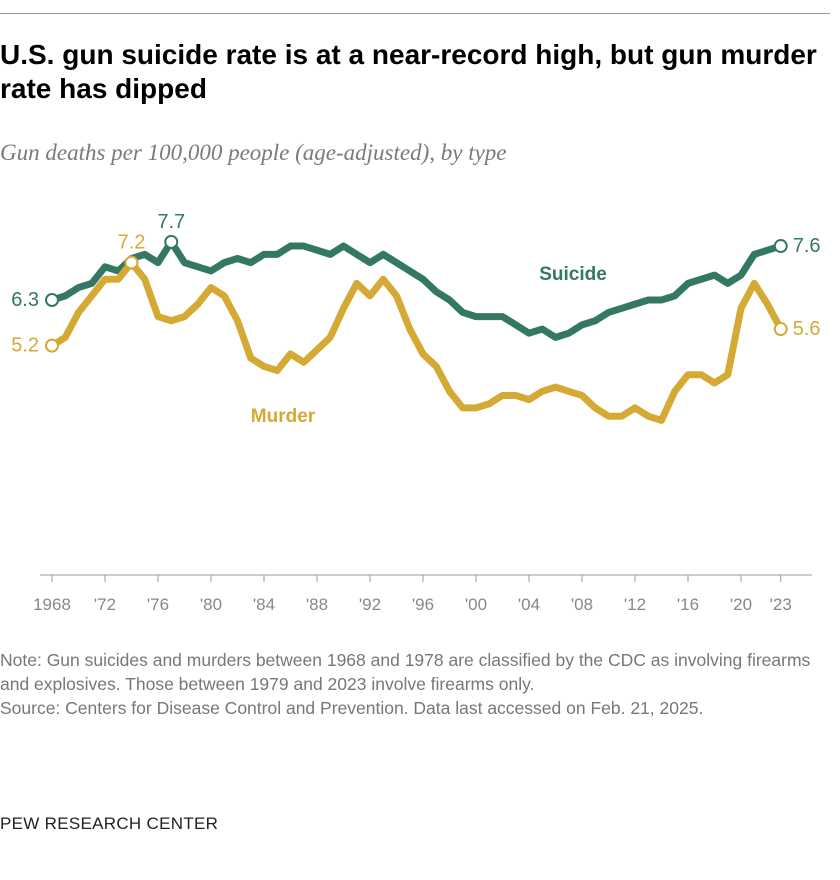  Describe the element at coordinates (25, 300) in the screenshot. I see `suicide-data-label: 6.3` at that location.